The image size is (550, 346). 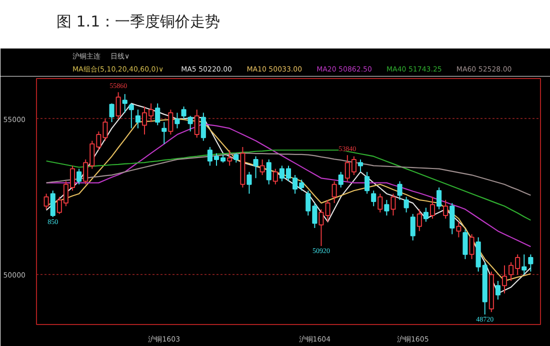 What do you see at coordinates (138, 21) in the screenshot?
I see `chart-title: 图 1.1：一季度铜价走势` at bounding box center [138, 21].